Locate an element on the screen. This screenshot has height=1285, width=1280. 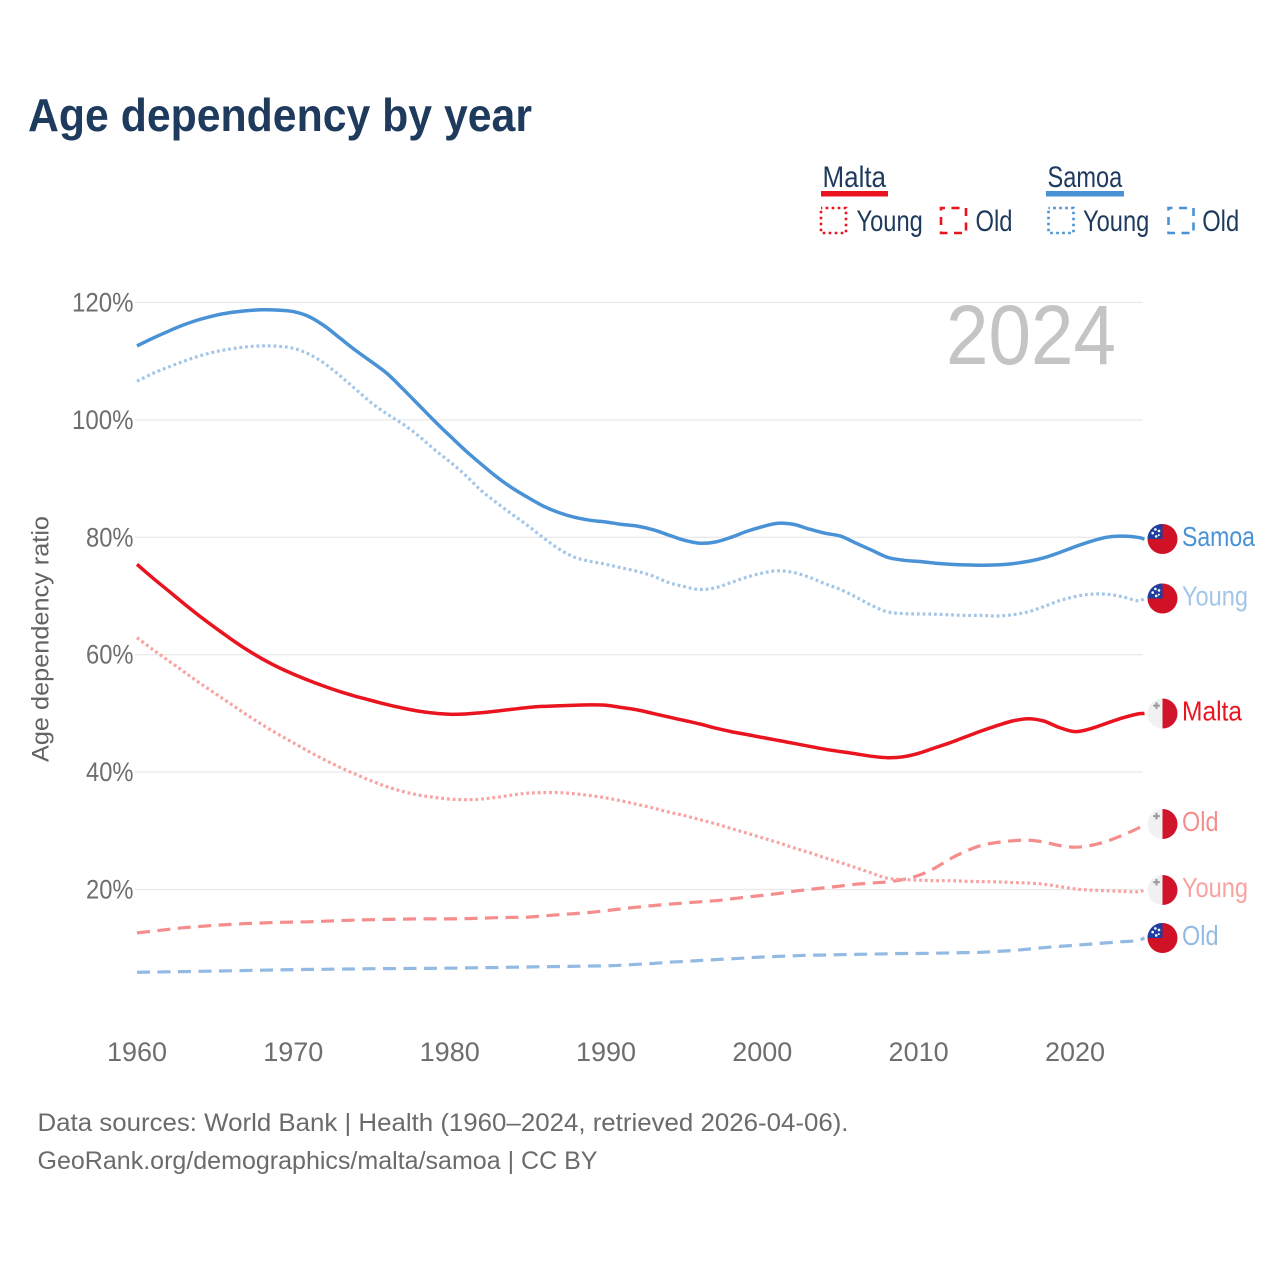
svg-text: 1970 is located at coordinates (293, 1052).